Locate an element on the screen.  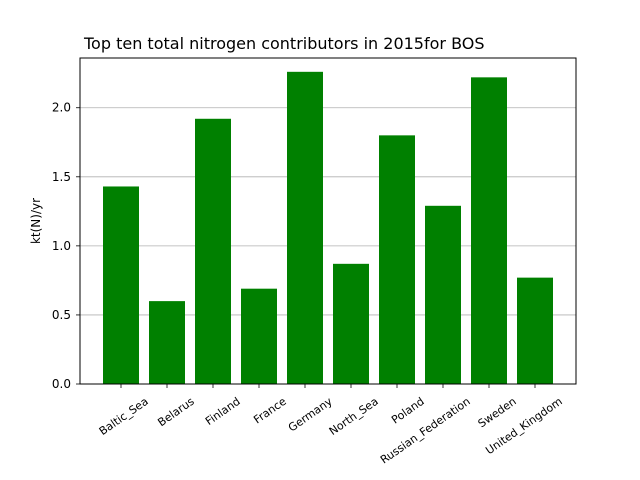
y-tick-label: 0.5 is located at coordinates (61, 315).